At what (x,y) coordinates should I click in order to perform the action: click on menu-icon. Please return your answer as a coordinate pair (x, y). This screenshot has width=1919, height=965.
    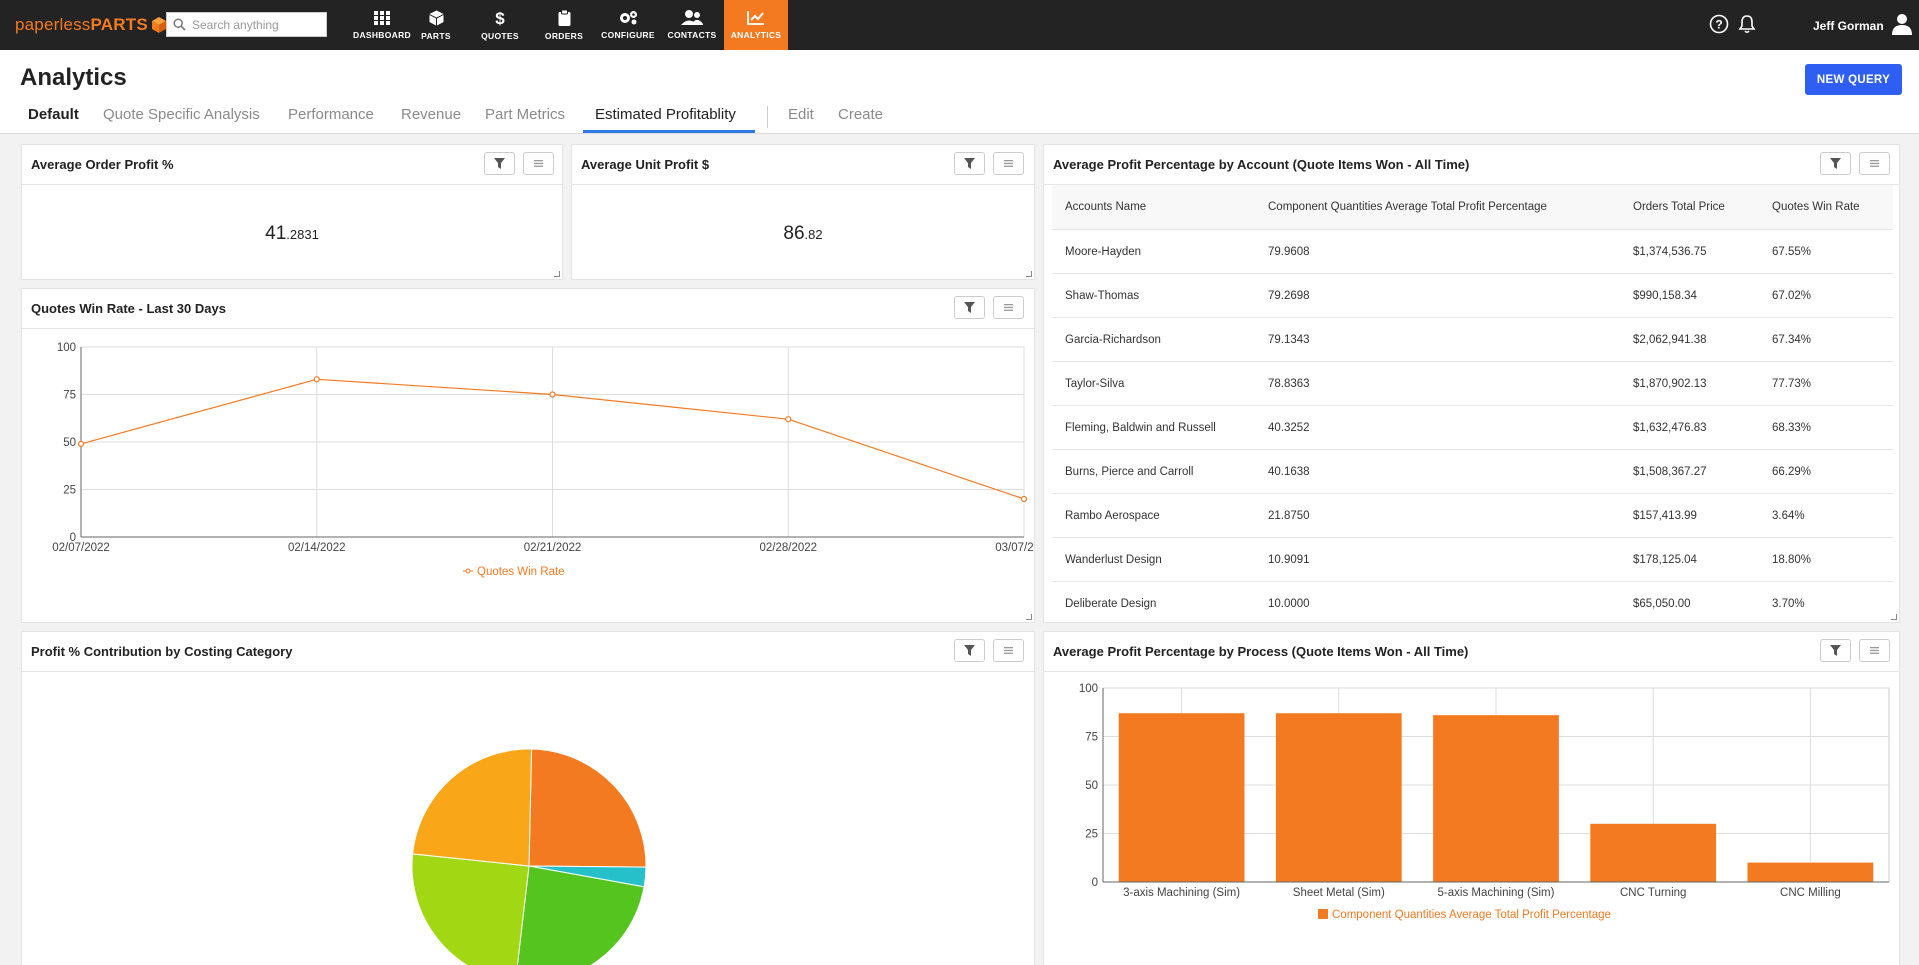
    Looking at the image, I should click on (1008, 650).